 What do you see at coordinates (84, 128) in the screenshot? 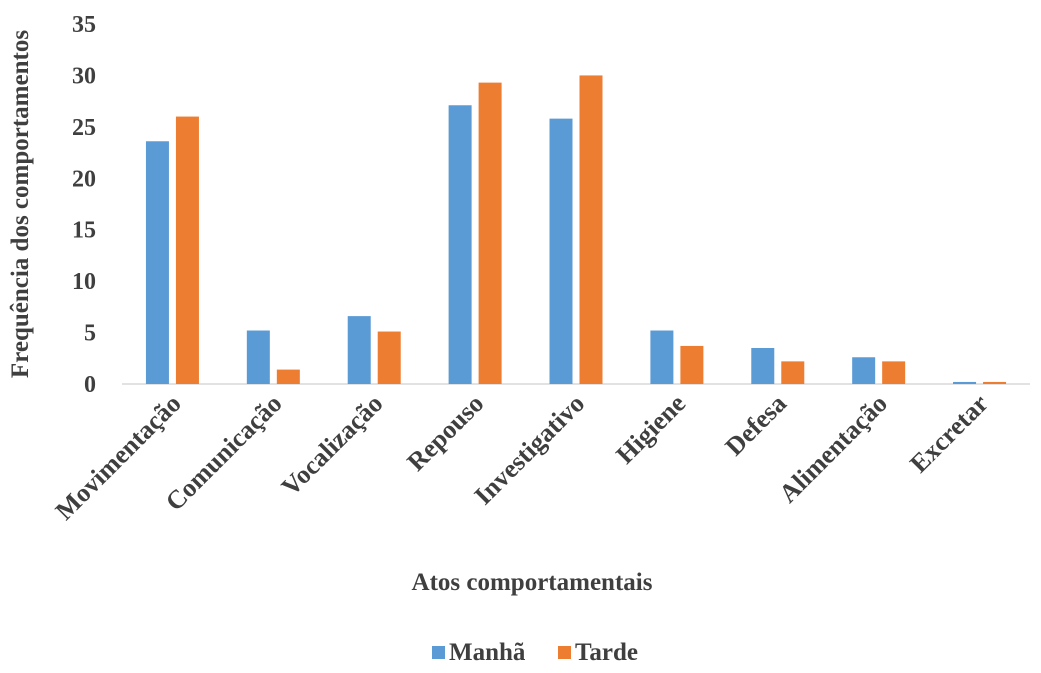
I see `y-tick-label: 25` at bounding box center [84, 128].